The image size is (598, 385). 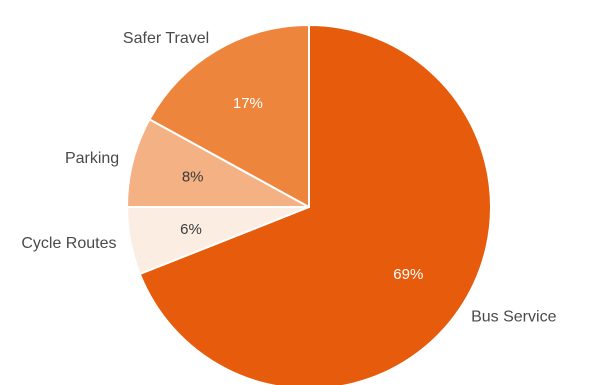 What do you see at coordinates (193, 177) in the screenshot?
I see `pie-value-label-parking: 8%` at bounding box center [193, 177].